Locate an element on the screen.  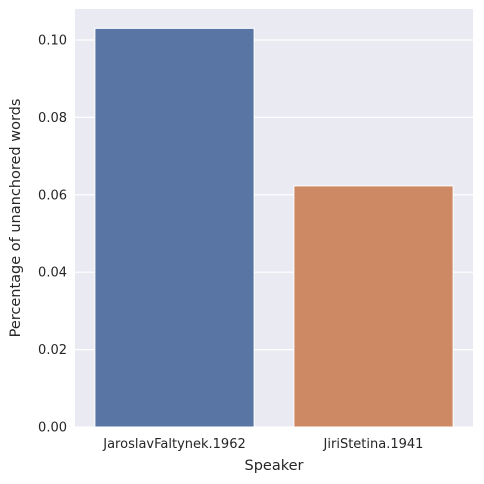
y-tick-label: 0.06 is located at coordinates (52, 195).